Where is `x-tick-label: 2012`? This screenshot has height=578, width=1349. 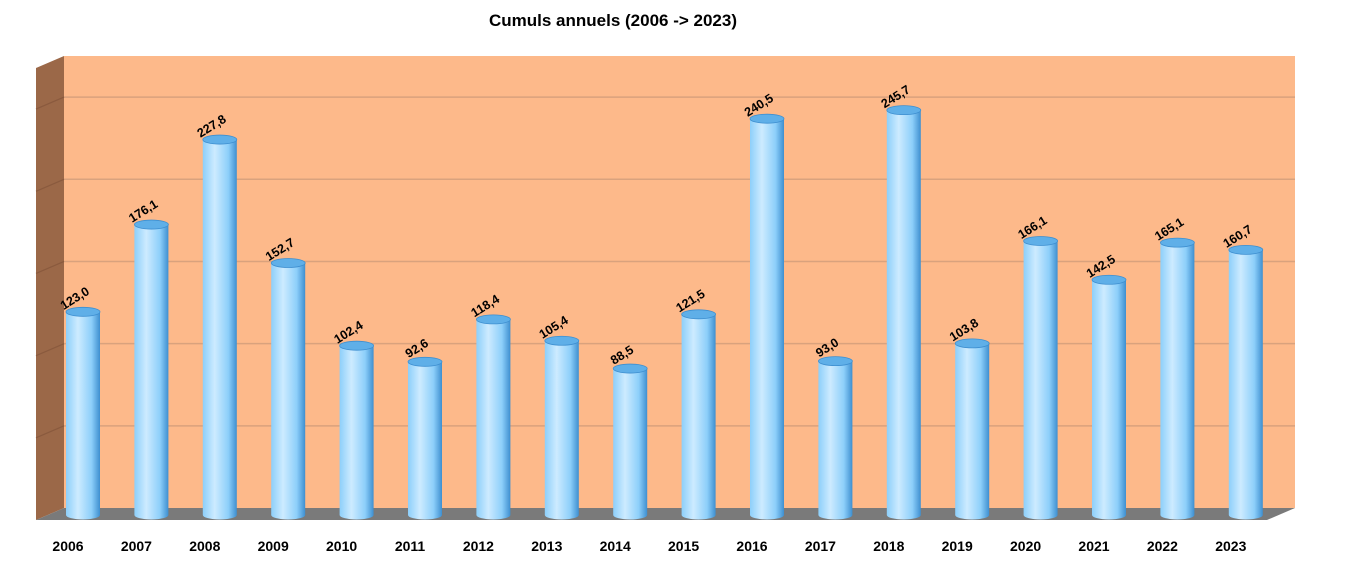
x-tick-label: 2012 is located at coordinates (478, 546).